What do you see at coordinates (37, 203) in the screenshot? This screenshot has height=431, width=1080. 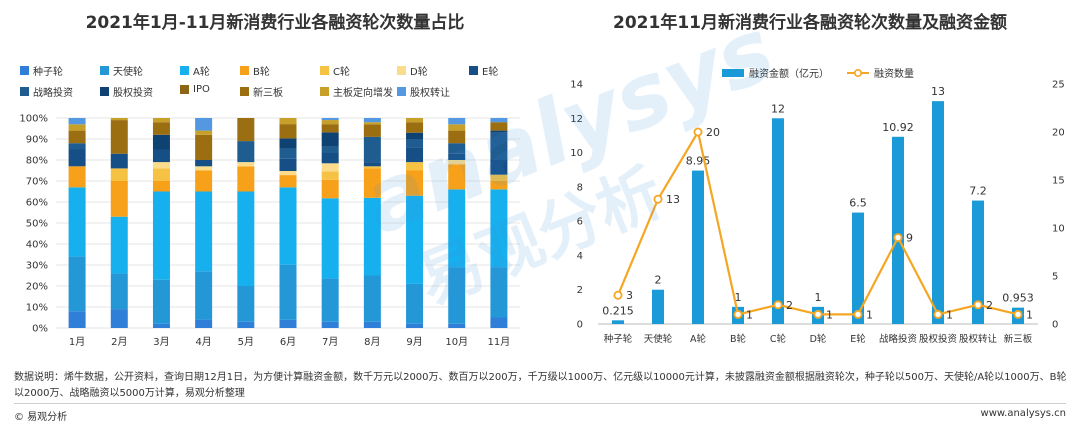 I see `y-tick-label: 60%` at bounding box center [37, 203].